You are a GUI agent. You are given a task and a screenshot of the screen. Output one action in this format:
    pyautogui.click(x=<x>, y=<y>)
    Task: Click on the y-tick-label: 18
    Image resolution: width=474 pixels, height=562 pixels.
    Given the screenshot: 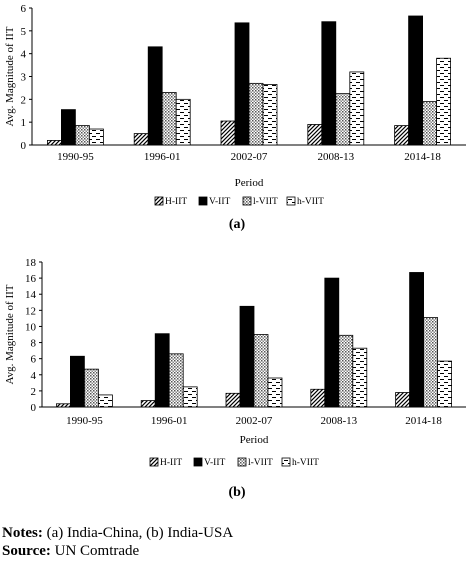 What is the action you would take?
    pyautogui.click(x=31, y=263)
    